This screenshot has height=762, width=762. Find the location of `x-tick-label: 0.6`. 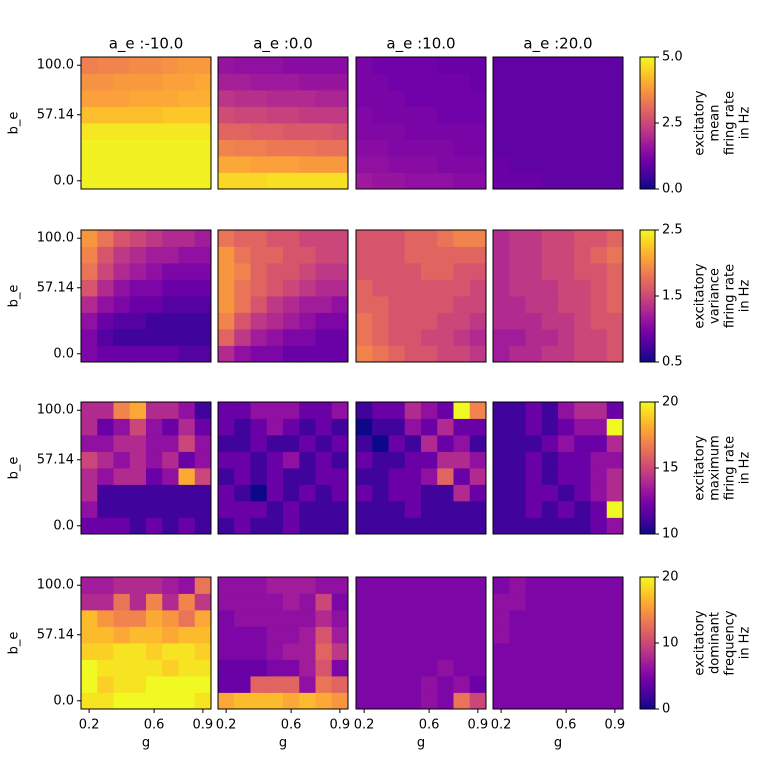

x-tick-label: 0.6 is located at coordinates (154, 725).